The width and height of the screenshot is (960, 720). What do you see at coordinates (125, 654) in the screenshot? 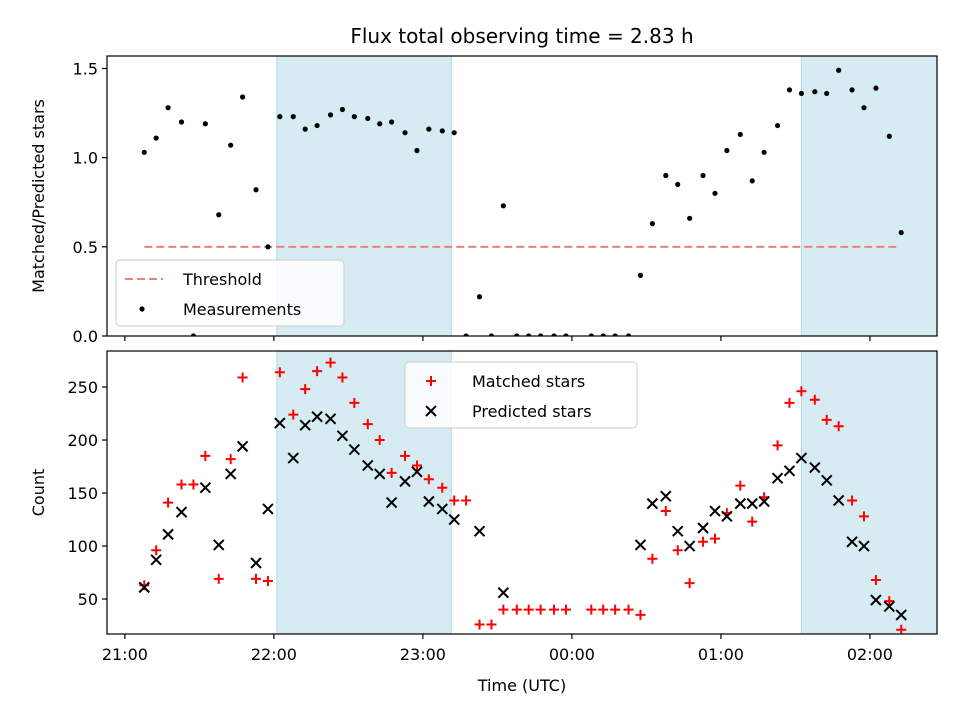
I see `x-tick-label: 21:00` at bounding box center [125, 654].